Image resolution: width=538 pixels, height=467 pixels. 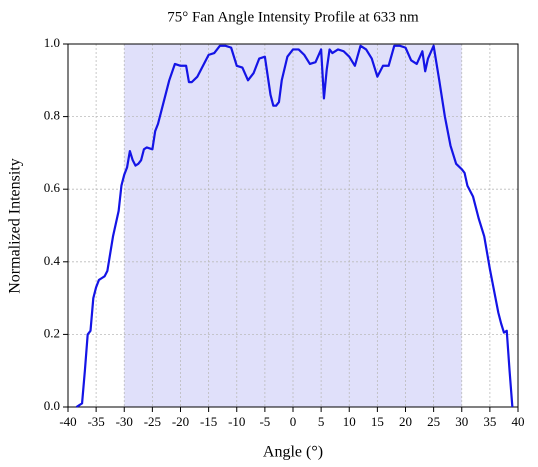 I want to click on y-tick-label: 0.8, so click(x=52, y=115).